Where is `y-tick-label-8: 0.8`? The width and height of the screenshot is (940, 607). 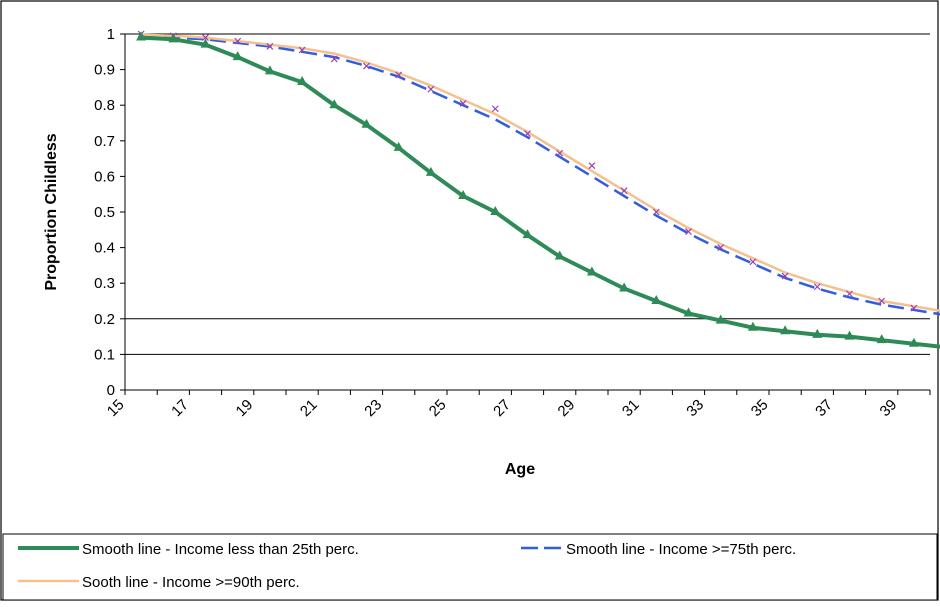 y-tick-label-8: 0.8 is located at coordinates (104, 105).